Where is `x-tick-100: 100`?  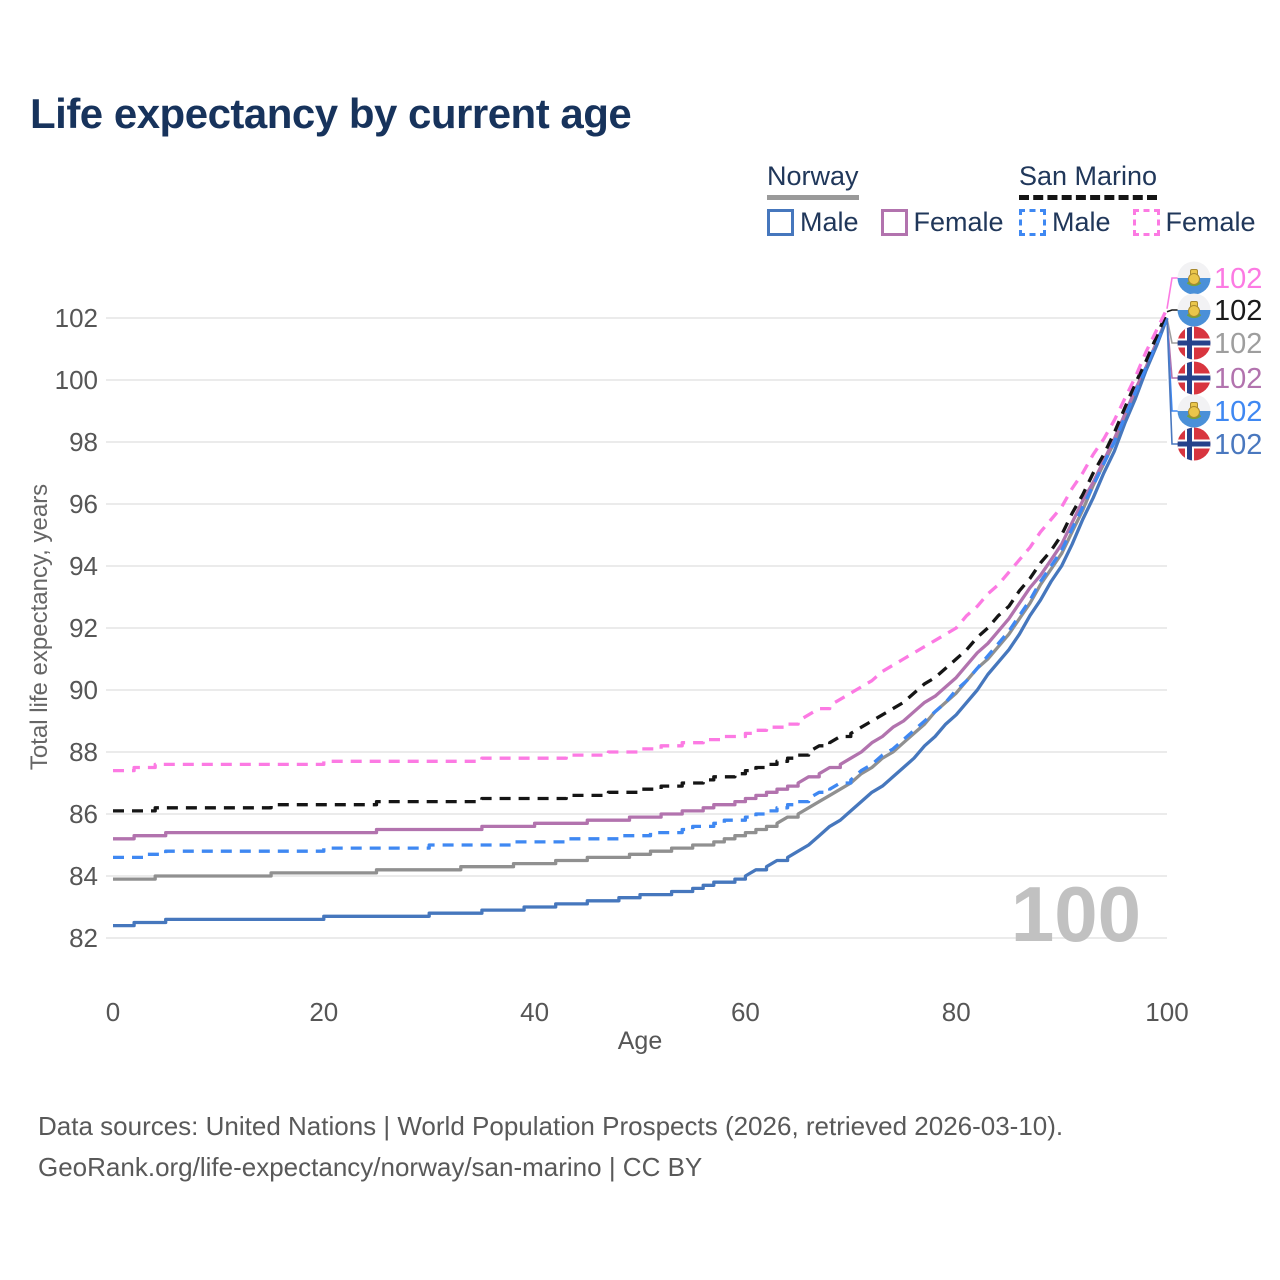 x-tick-100: 100 is located at coordinates (1166, 1012).